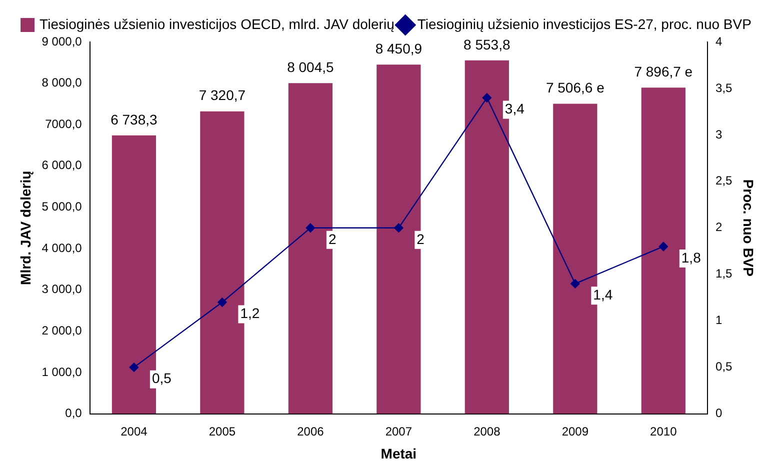 The height and width of the screenshot is (475, 778). Describe the element at coordinates (63, 123) in the screenshot. I see `y-tick-label: 7000,0` at that location.